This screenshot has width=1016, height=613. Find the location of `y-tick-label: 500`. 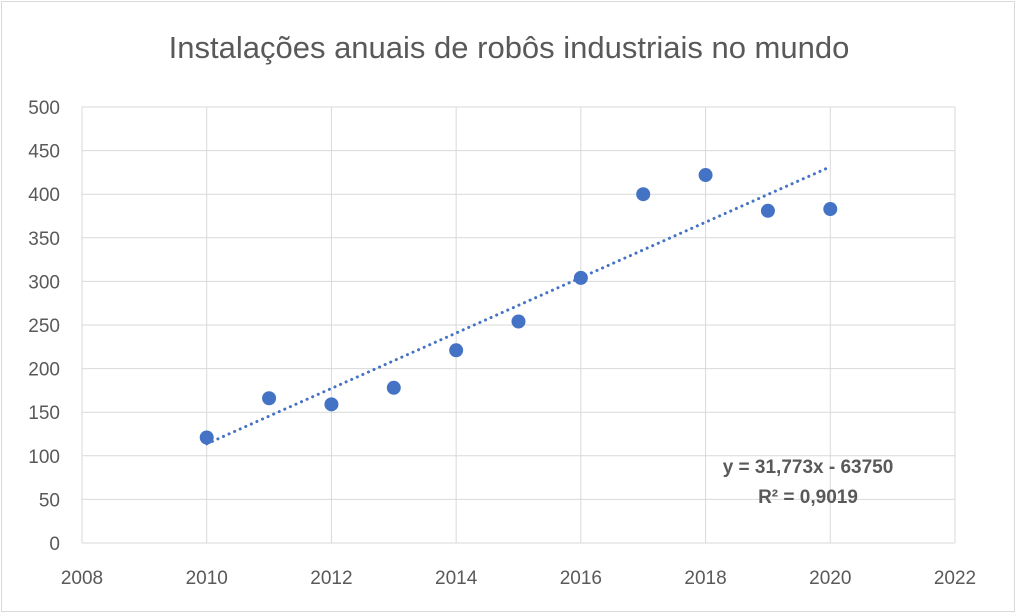

y-tick-label: 500 is located at coordinates (44, 108).